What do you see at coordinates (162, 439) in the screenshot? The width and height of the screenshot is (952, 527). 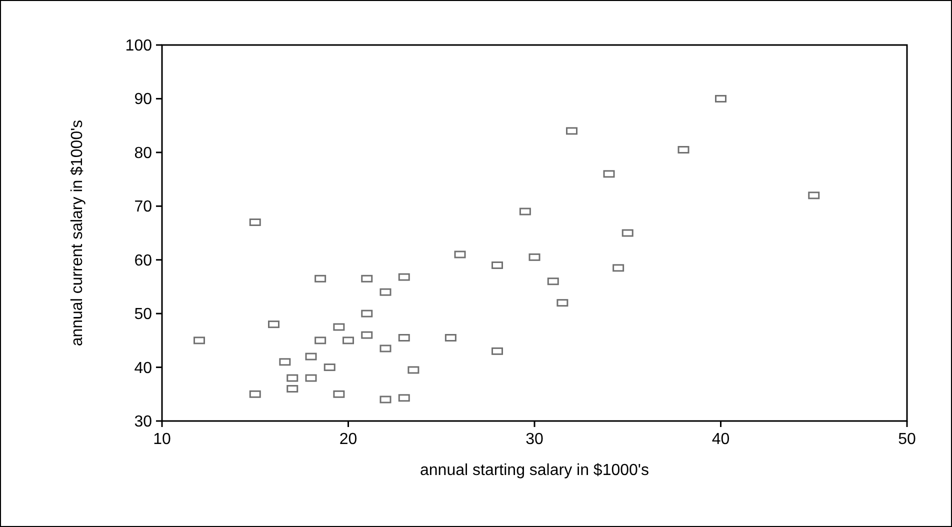 I see `x-tick-label: 10` at bounding box center [162, 439].